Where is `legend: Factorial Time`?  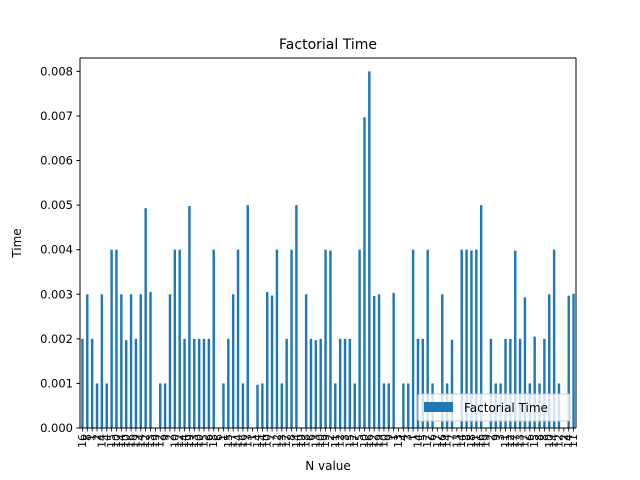
legend: Factorial Time is located at coordinates (494, 407).